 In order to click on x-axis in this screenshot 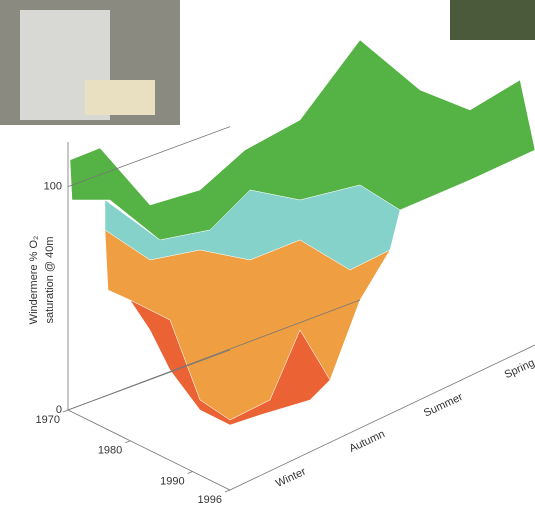, I will do `click(149, 450)`.